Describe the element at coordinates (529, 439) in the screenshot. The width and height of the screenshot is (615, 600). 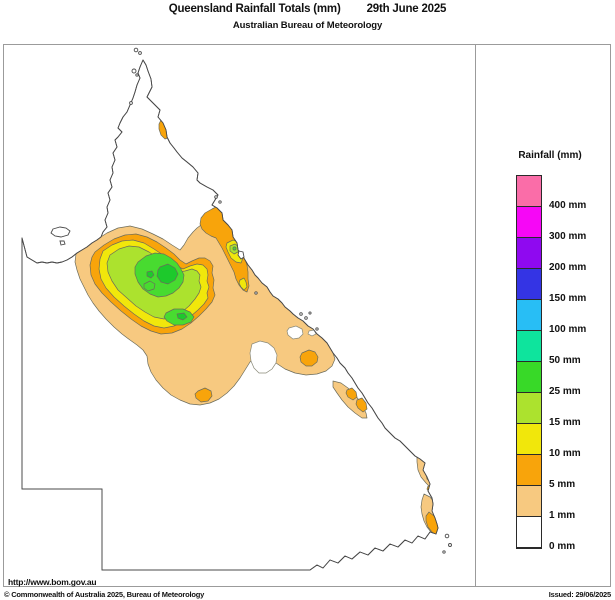
I see `legend-swatch-10-mm` at that location.